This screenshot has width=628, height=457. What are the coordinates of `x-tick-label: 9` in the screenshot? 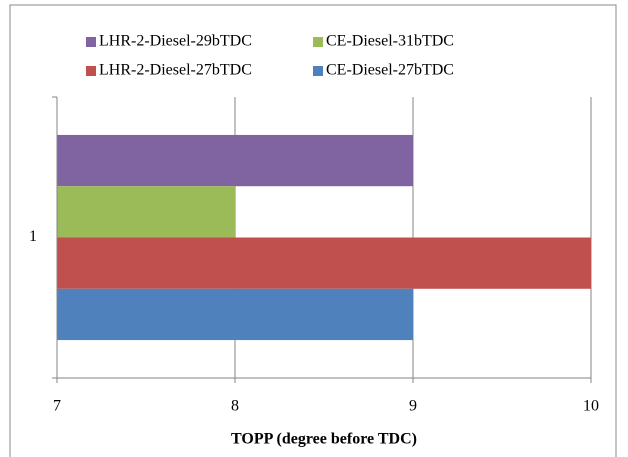 It's located at (413, 406).